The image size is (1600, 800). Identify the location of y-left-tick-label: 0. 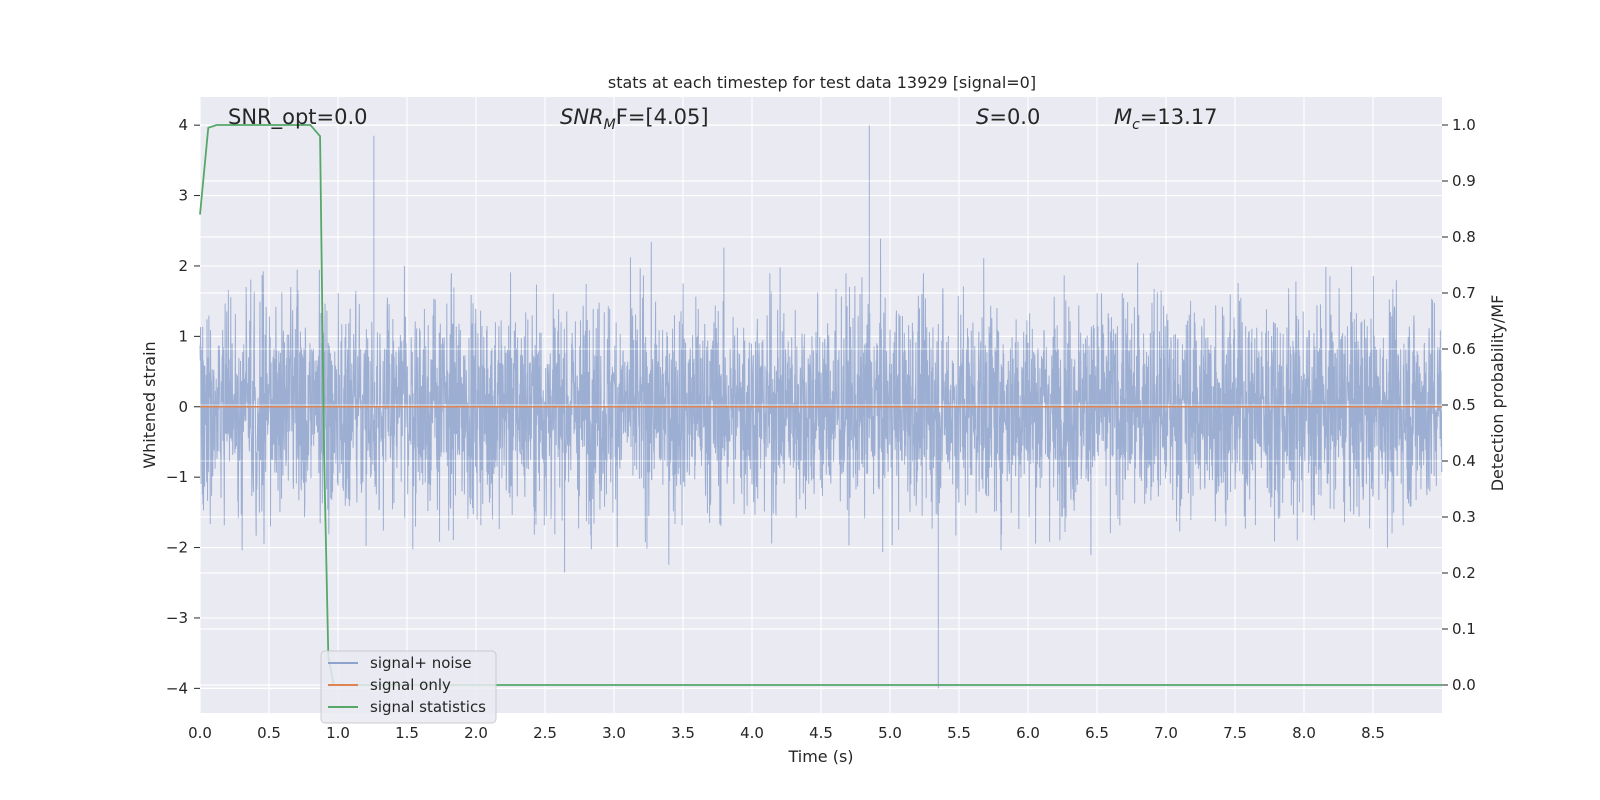
(183, 407).